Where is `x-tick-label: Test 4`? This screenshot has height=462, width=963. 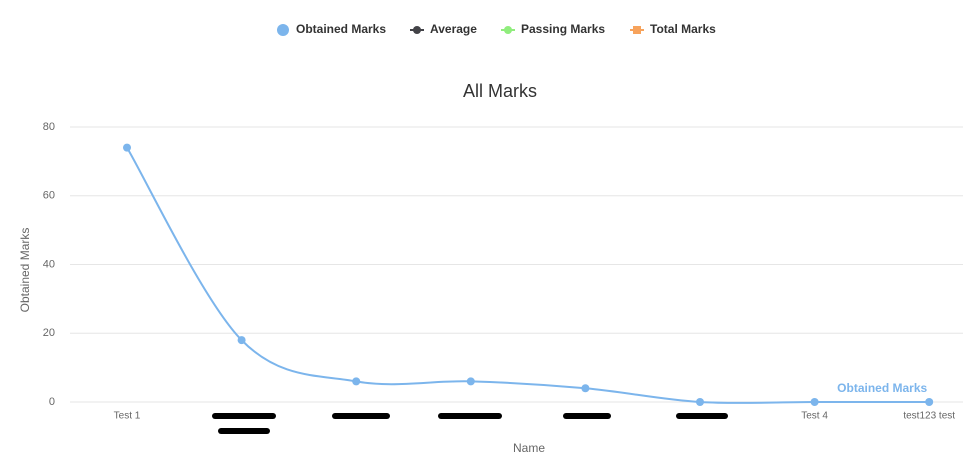 x-tick-label: Test 4 is located at coordinates (814, 416).